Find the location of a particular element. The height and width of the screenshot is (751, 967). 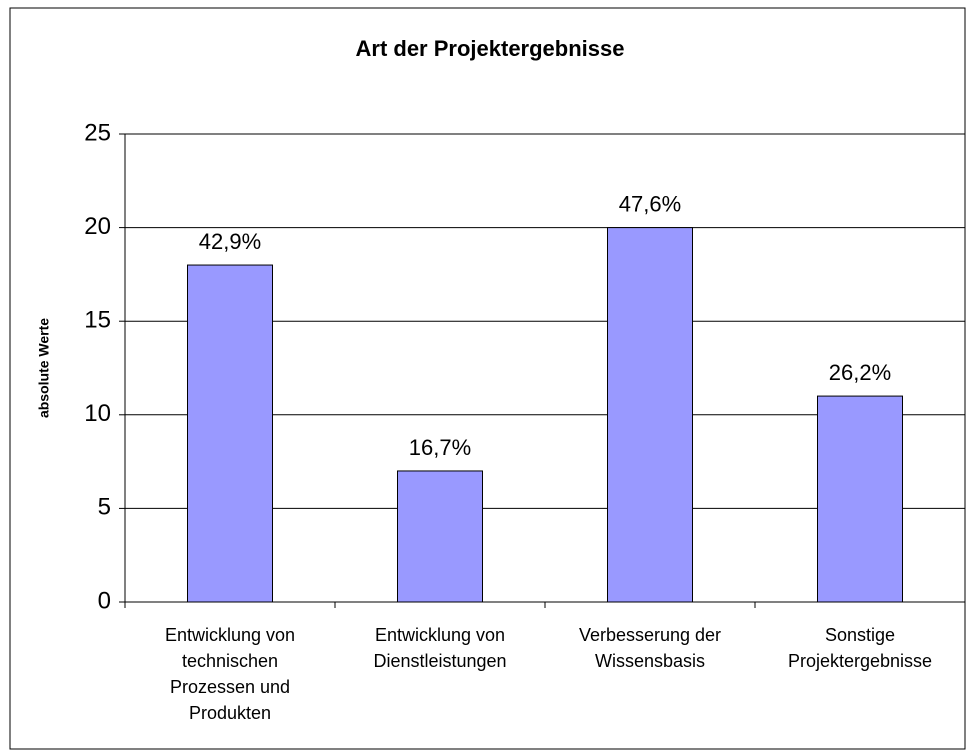

x-tick-label: Entwicklung von Dienstleistungen is located at coordinates (440, 648).